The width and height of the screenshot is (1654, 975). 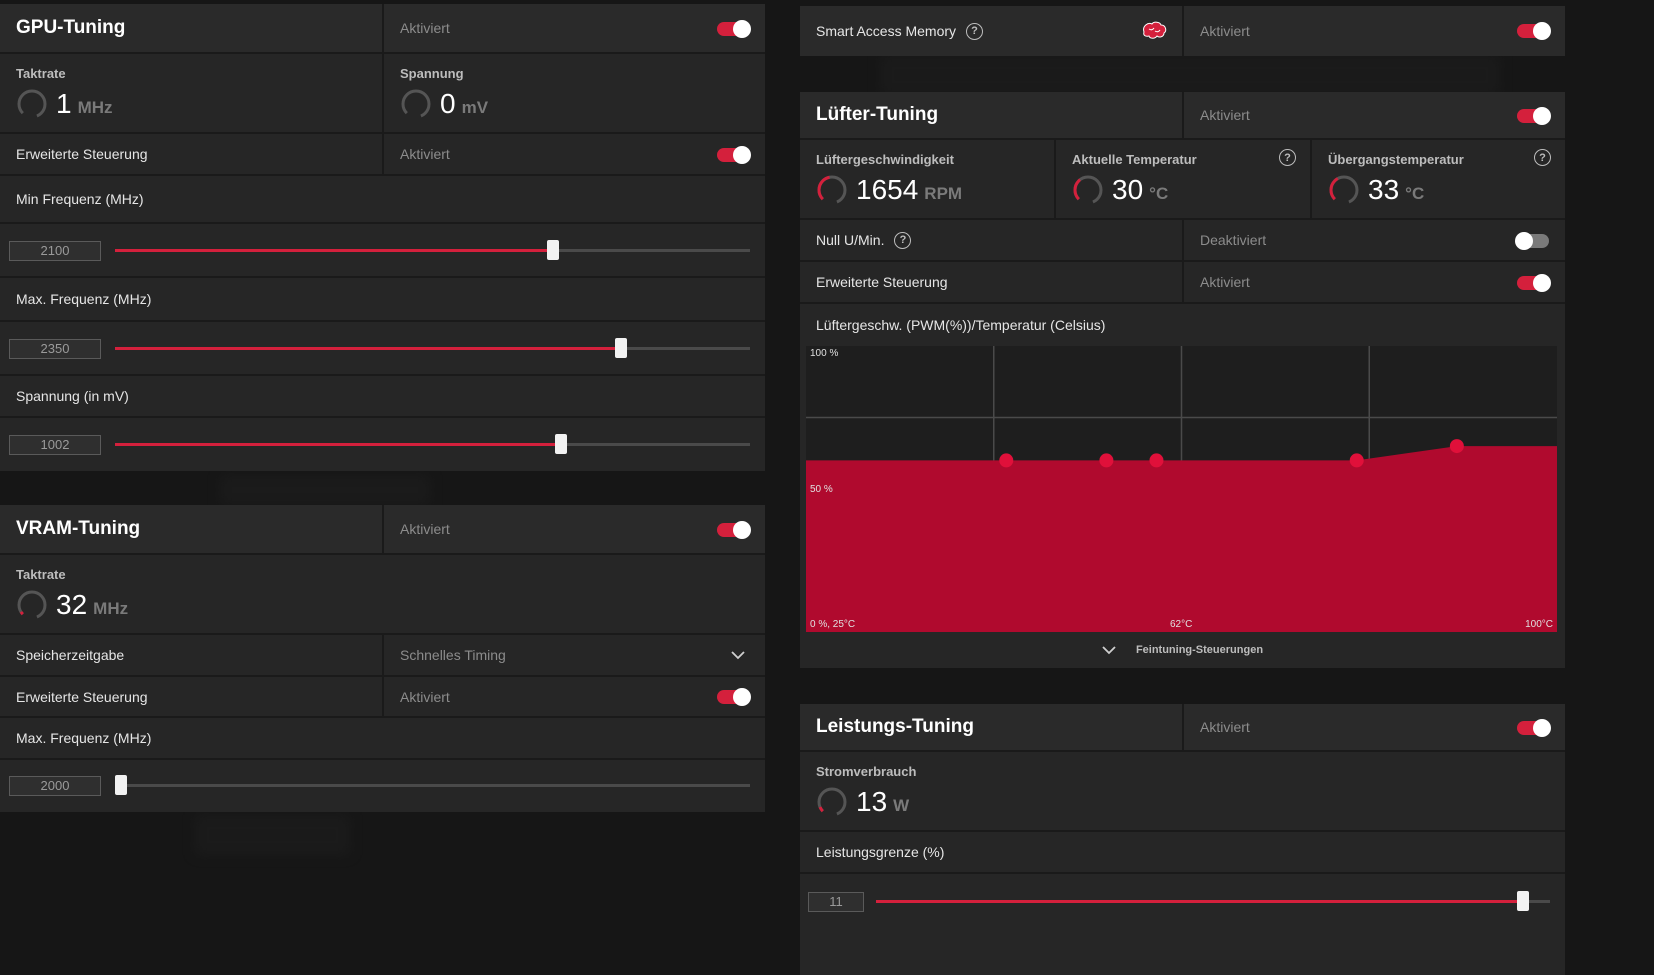 I want to click on max-freq-slider-row: 2350, so click(x=382, y=349).